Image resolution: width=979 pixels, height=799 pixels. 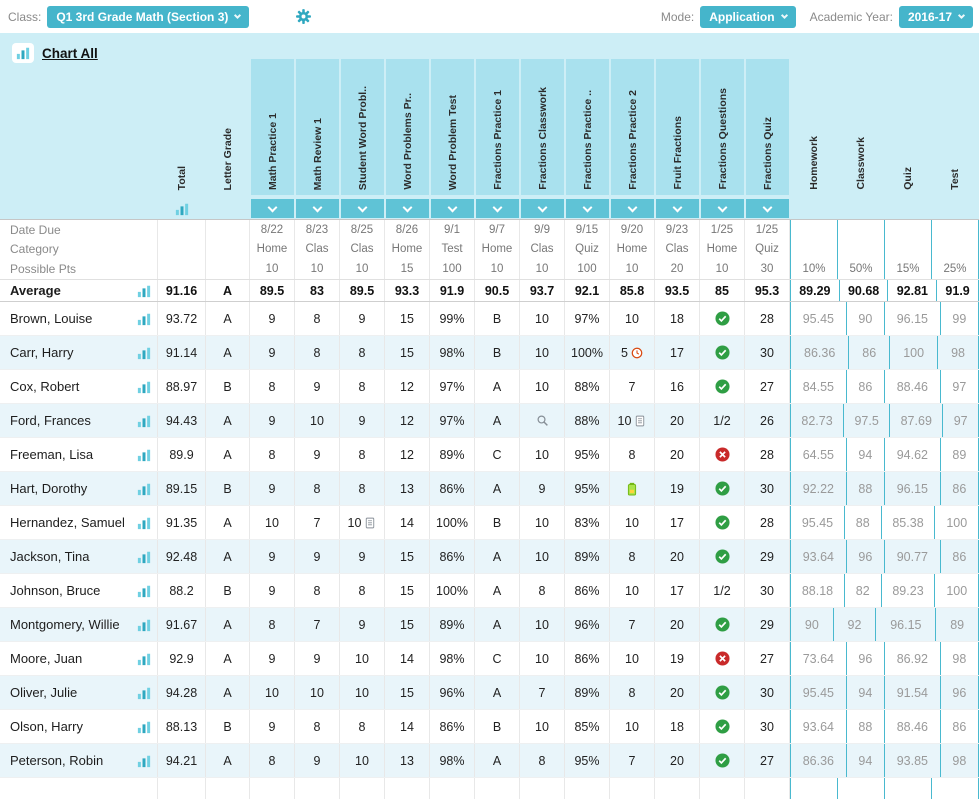 What do you see at coordinates (767, 658) in the screenshot?
I see `grade-cell: 27` at bounding box center [767, 658].